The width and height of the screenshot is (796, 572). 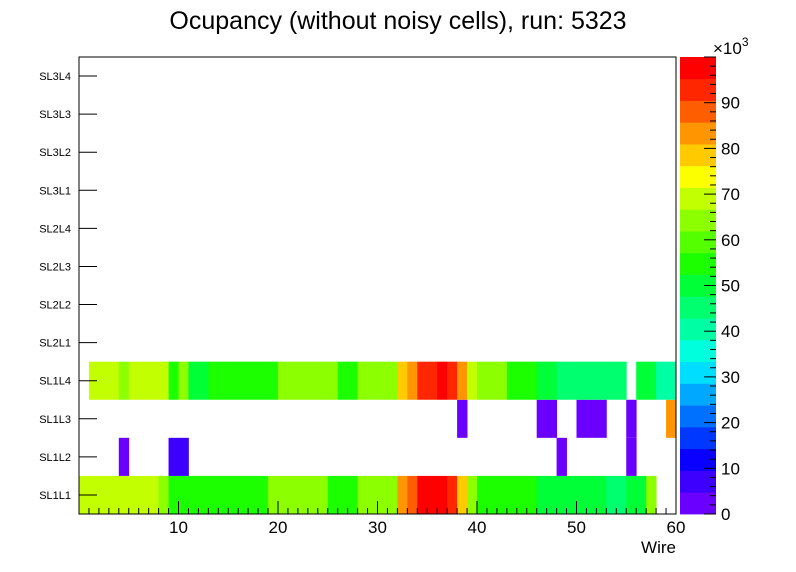 I want to click on y-tick-label: SL3L3, so click(x=55, y=115).